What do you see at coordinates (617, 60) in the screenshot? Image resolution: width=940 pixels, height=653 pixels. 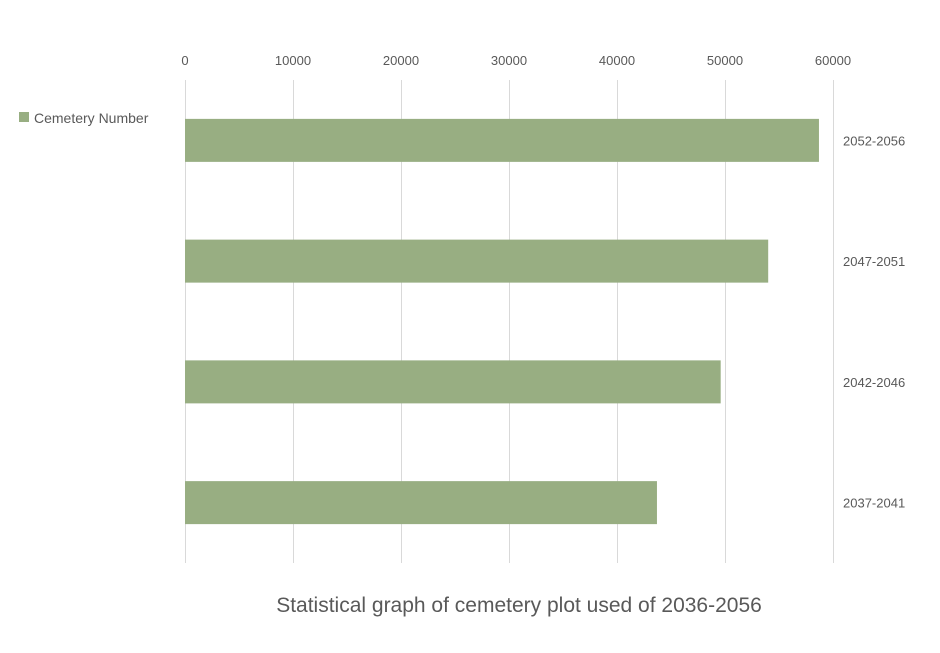 I see `x-tick-label: 40000` at bounding box center [617, 60].